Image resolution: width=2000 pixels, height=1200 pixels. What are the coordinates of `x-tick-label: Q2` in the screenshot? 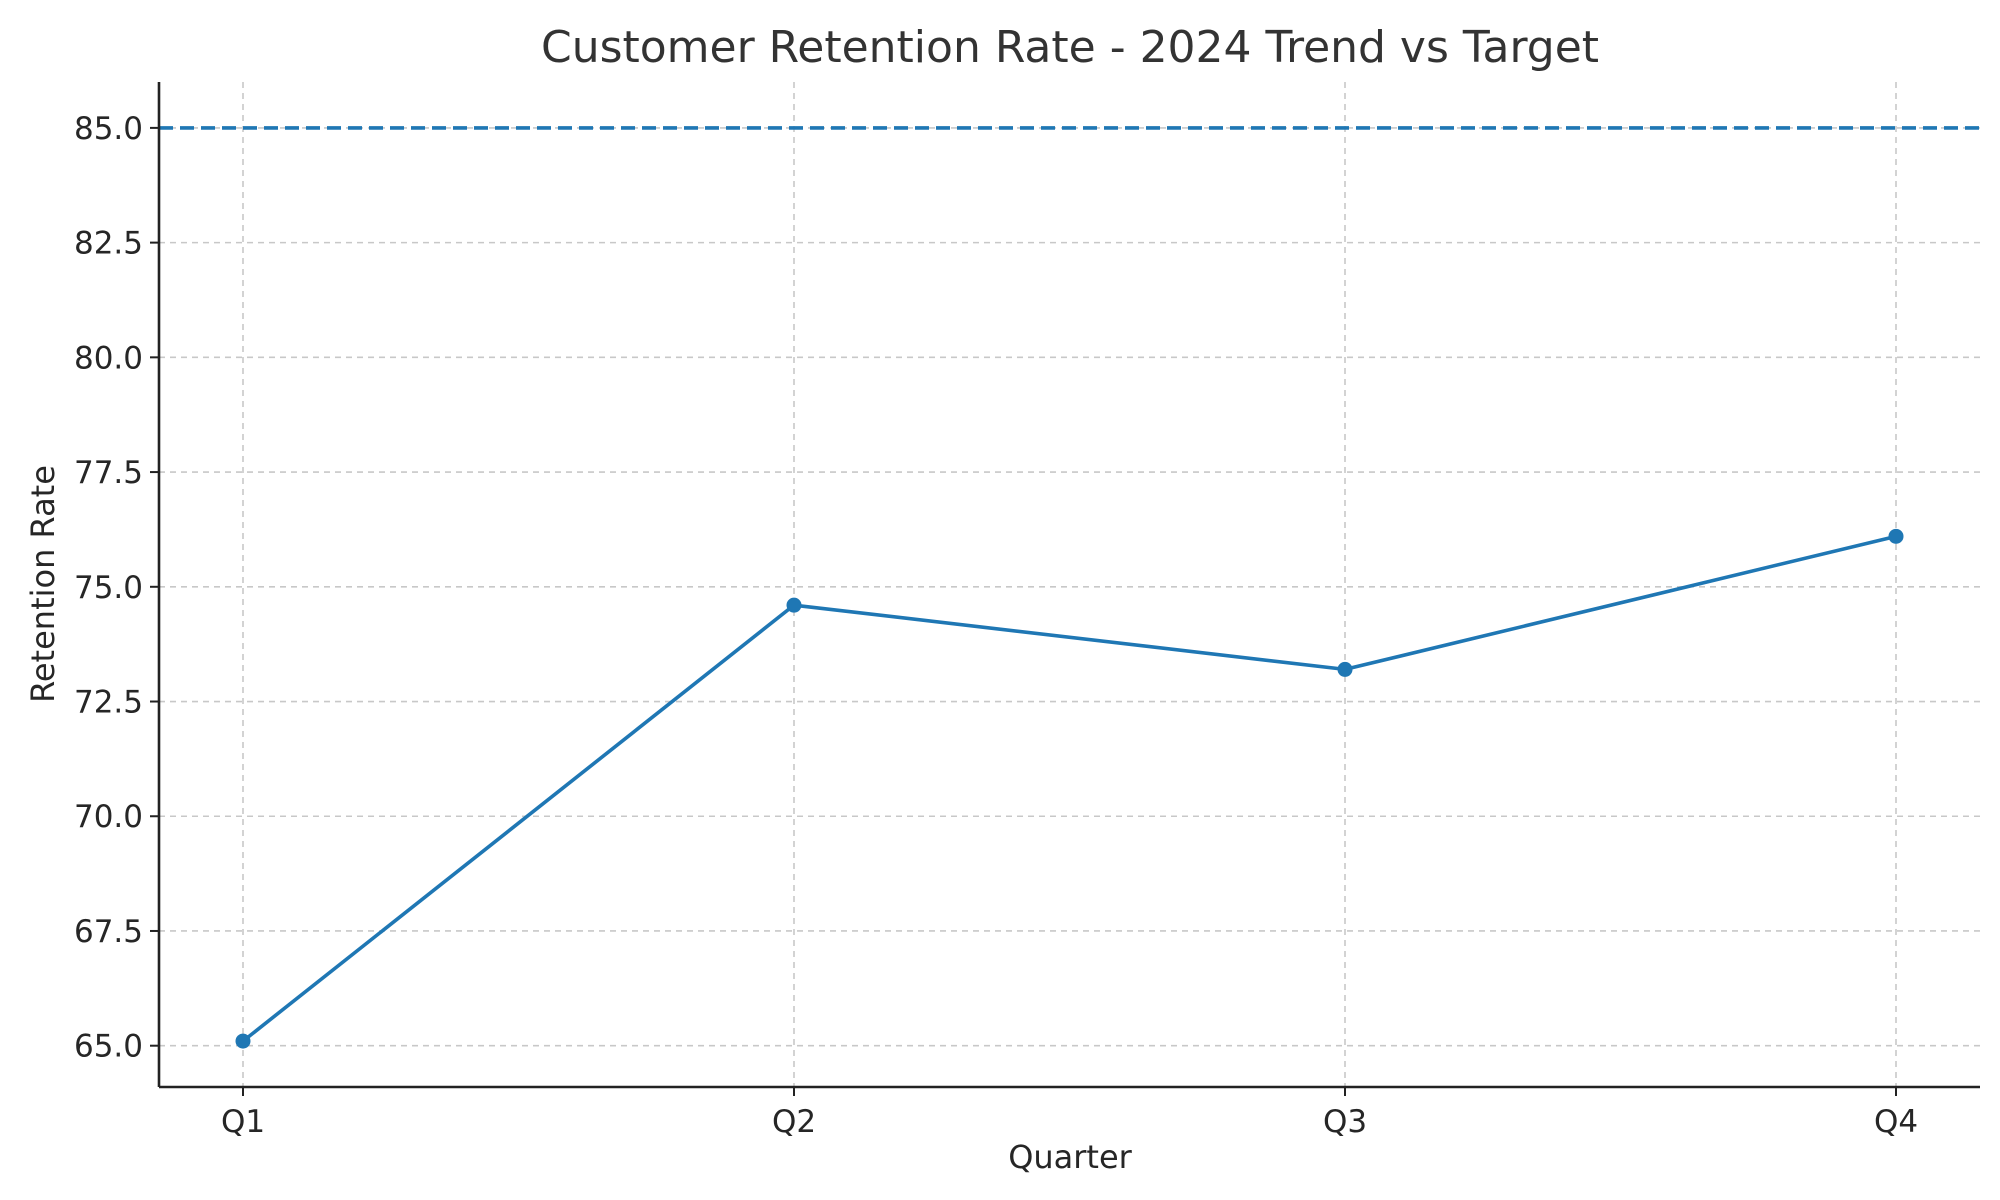 It's located at (794, 1122).